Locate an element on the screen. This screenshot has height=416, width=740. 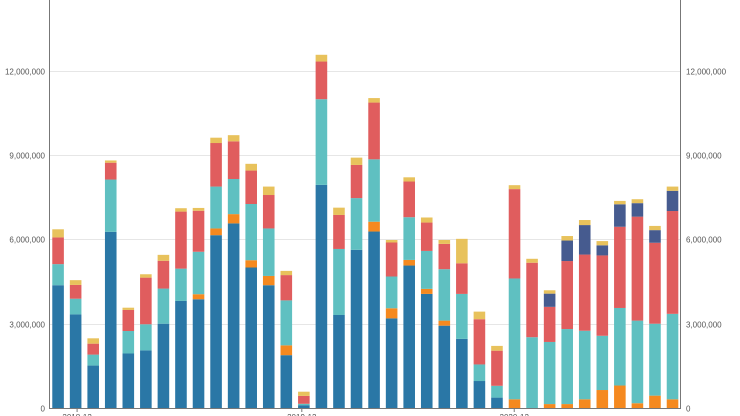
y-tick-label-left: 9,000,000 is located at coordinates (27, 156).